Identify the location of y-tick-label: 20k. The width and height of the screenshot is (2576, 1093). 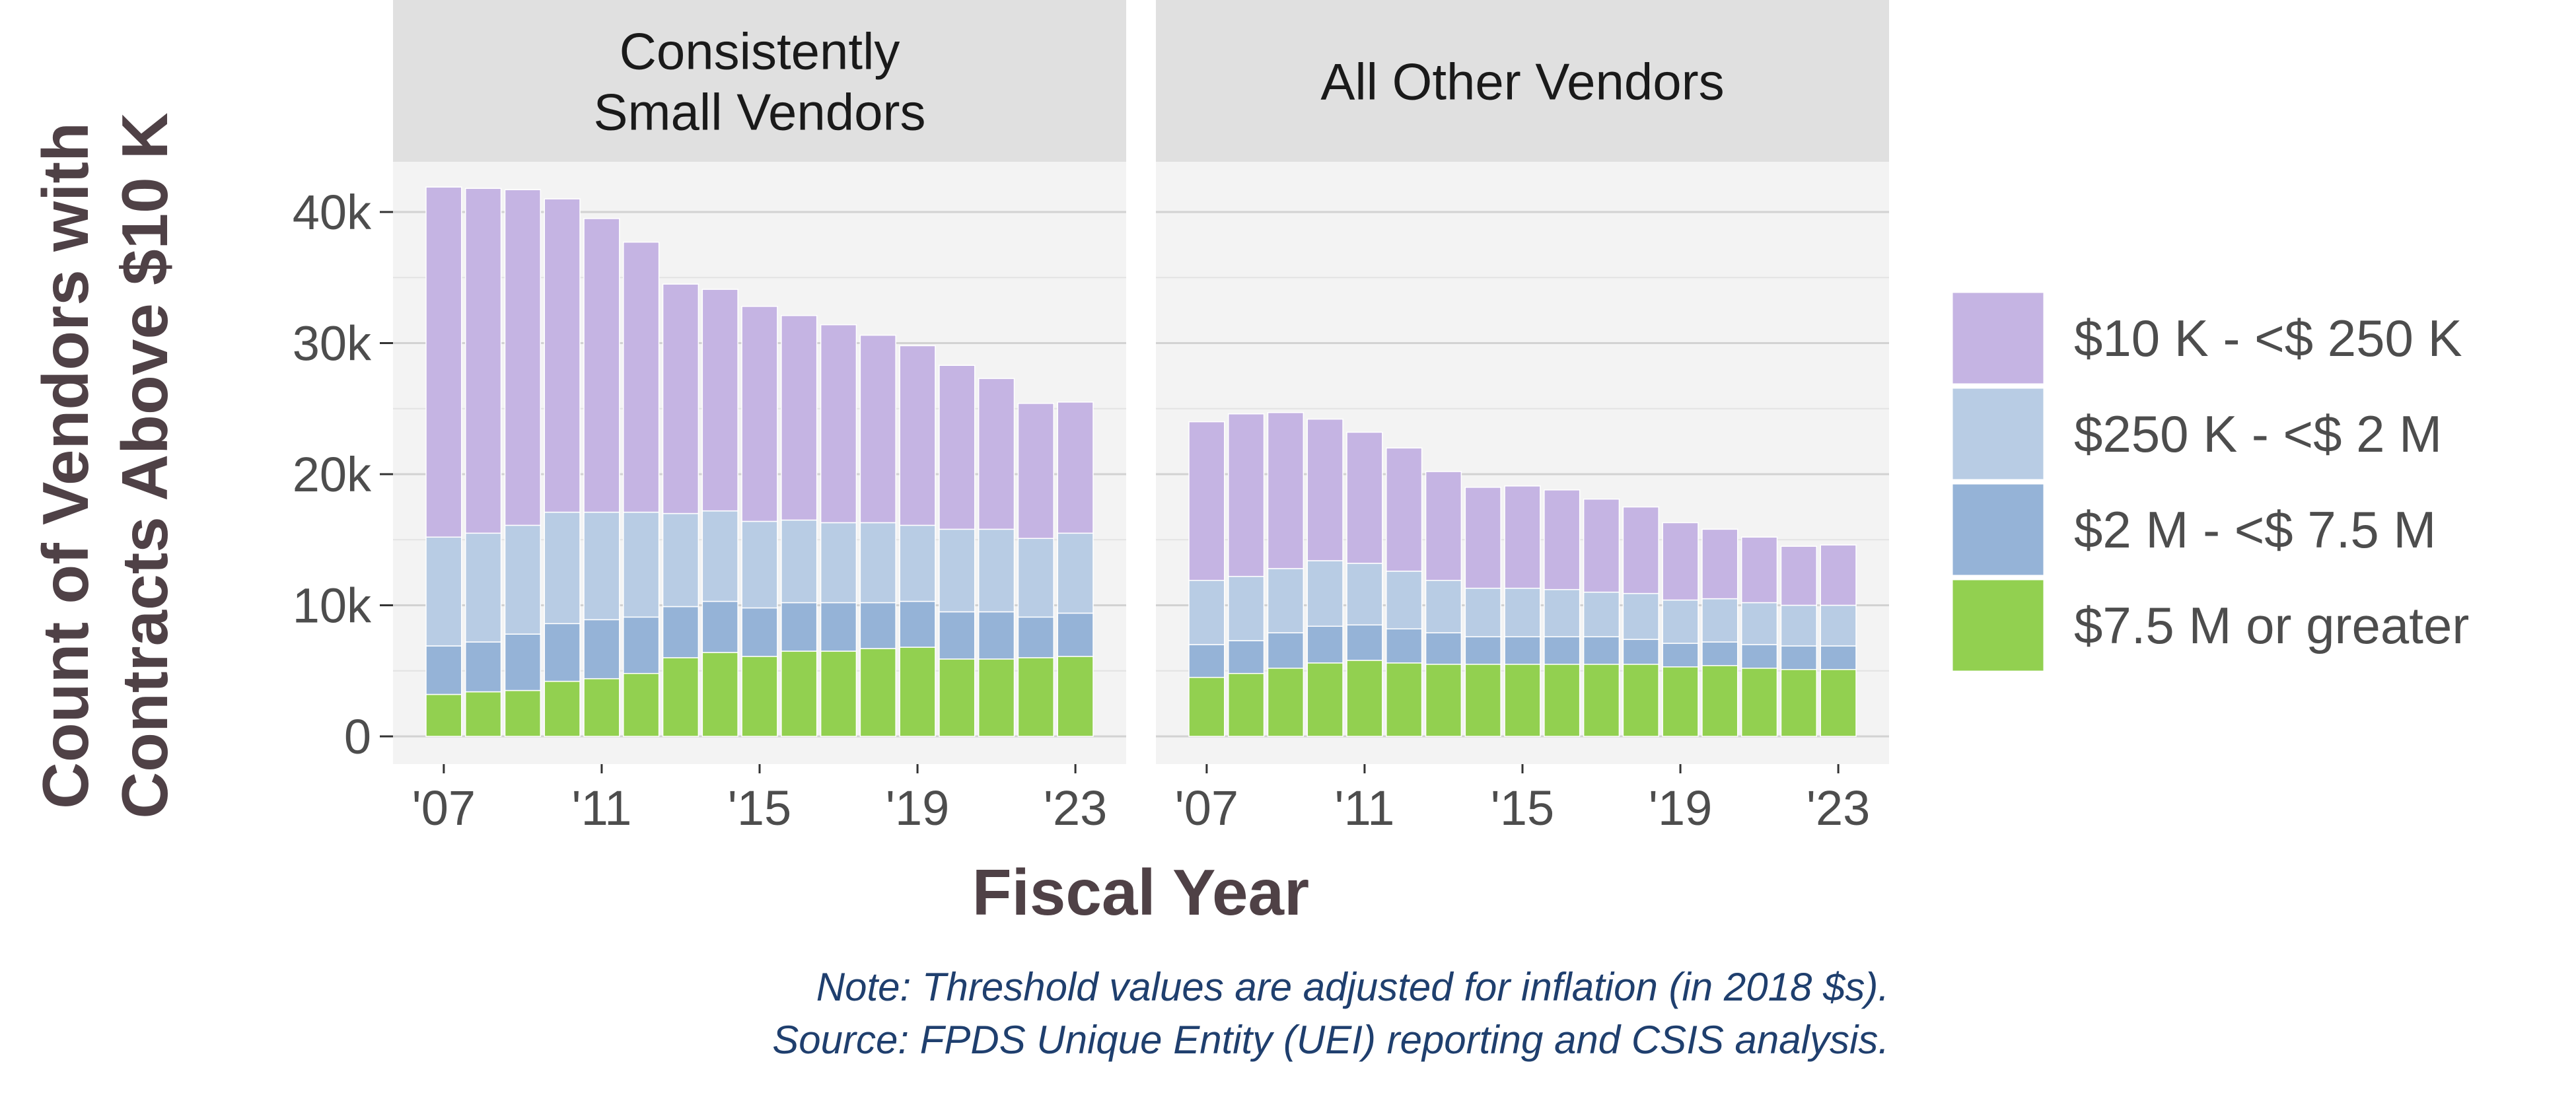
(333, 474).